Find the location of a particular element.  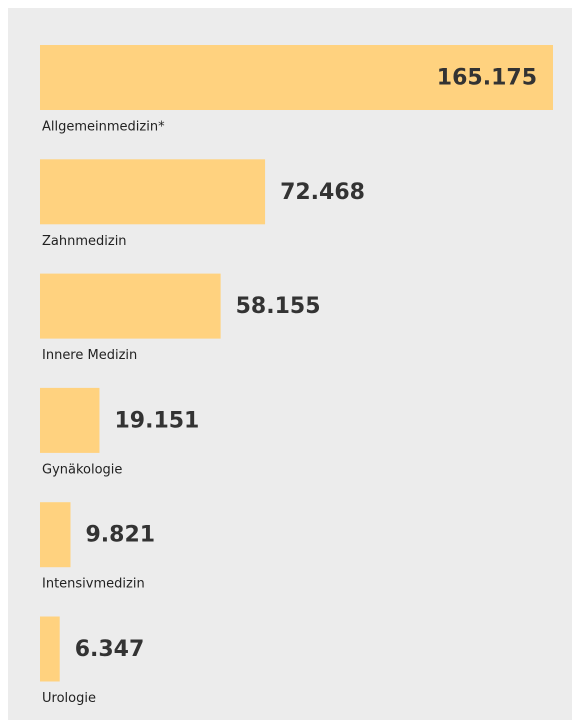

category-label: Gynäkologie is located at coordinates (82, 469).